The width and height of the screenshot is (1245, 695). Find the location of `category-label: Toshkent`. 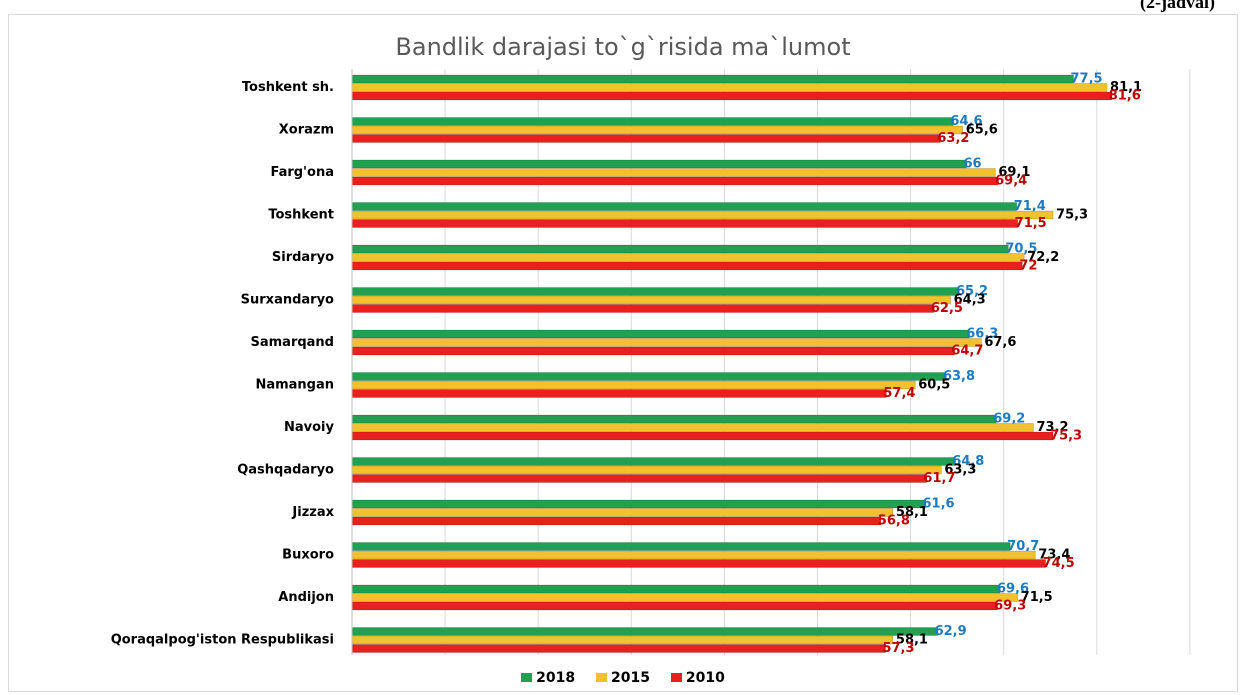

category-label: Toshkent is located at coordinates (301, 215).